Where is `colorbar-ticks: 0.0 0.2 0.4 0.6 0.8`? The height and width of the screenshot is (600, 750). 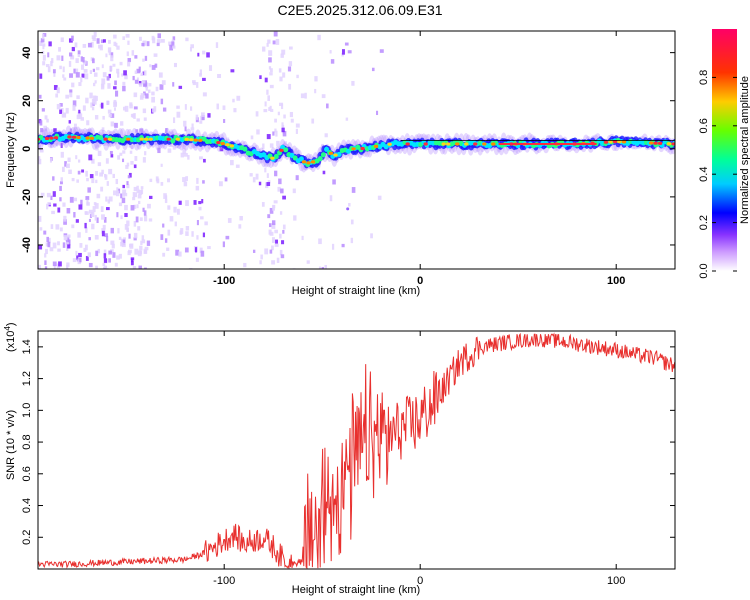
colorbar-ticks: 0.0 0.2 0.4 0.6 0.8 is located at coordinates (717, 174).